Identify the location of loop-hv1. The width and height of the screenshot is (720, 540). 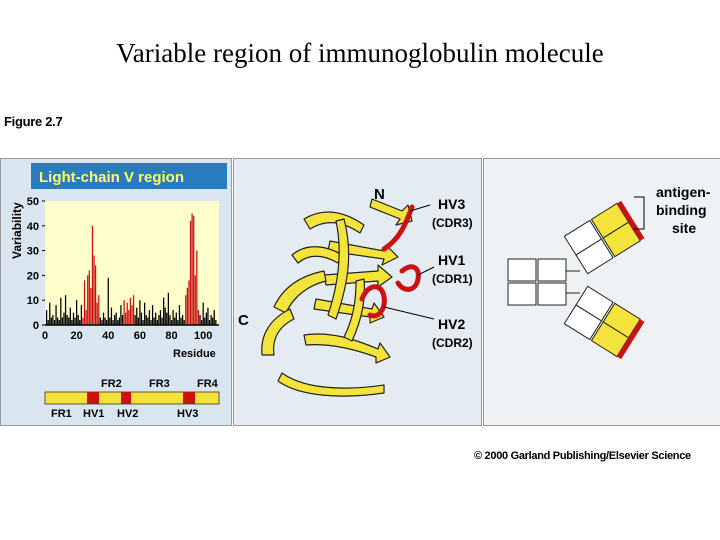
(408, 278).